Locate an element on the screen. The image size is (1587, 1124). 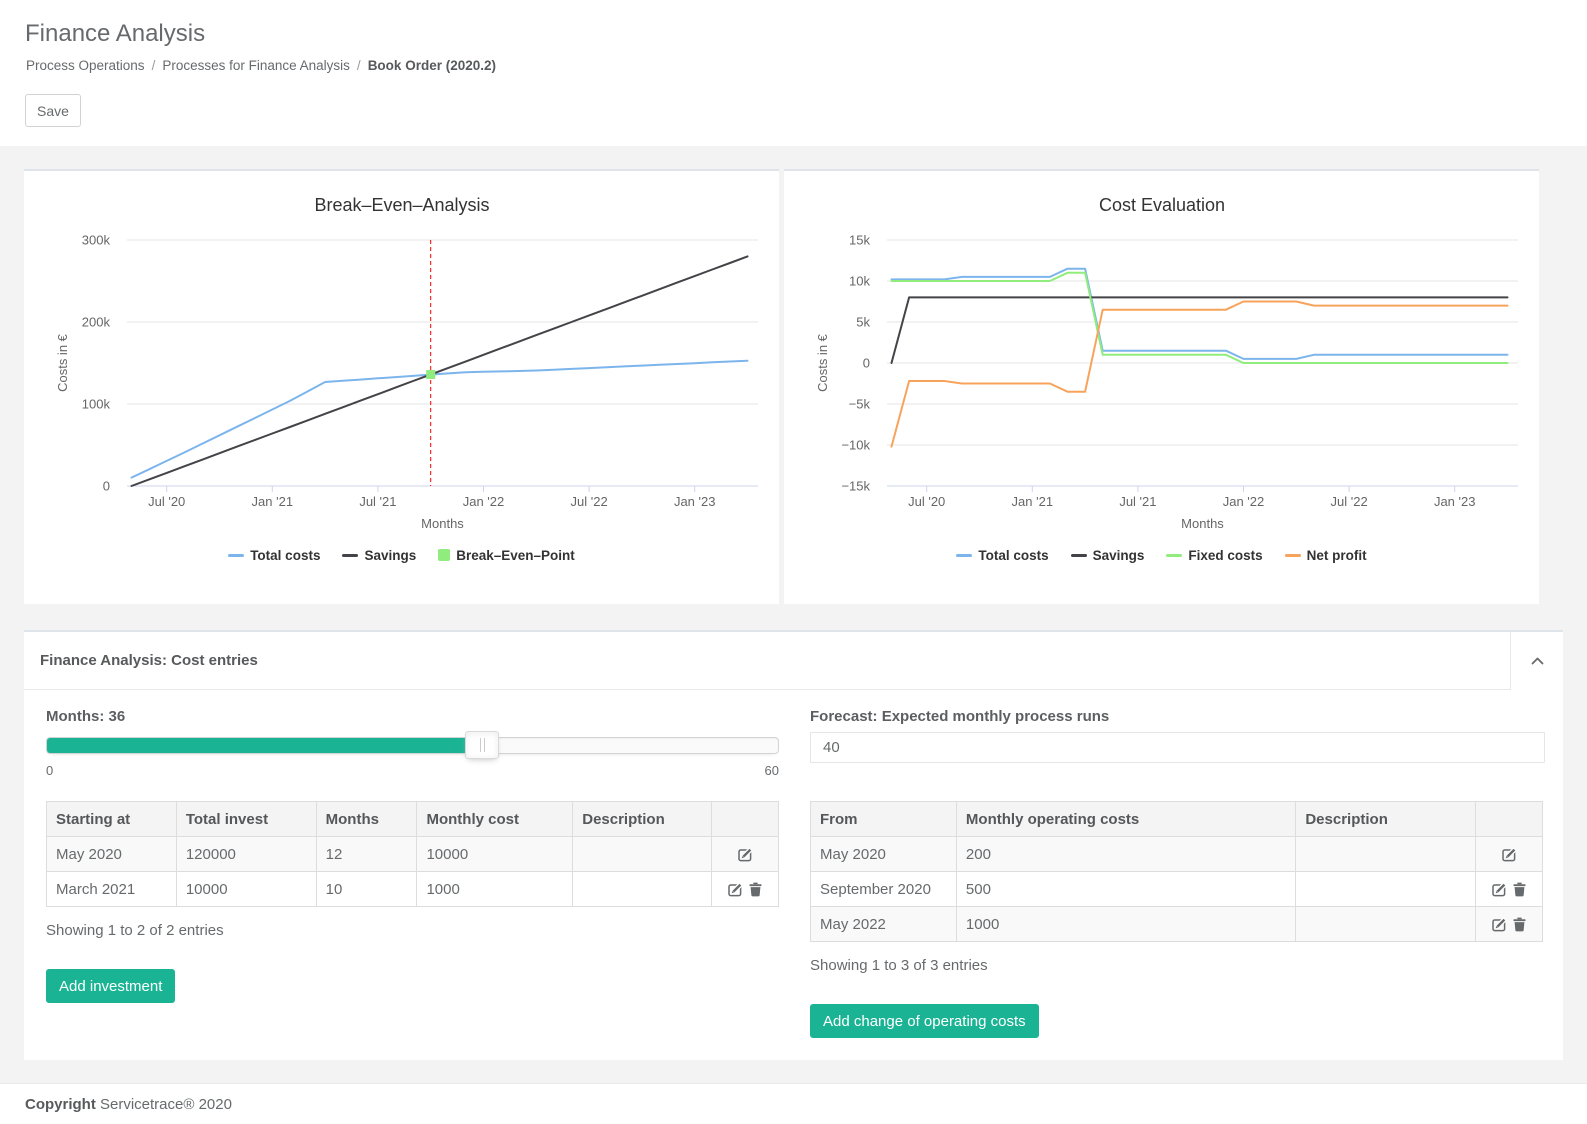
panel-title: Finance Analysis: Cost entries is located at coordinates (149, 660).